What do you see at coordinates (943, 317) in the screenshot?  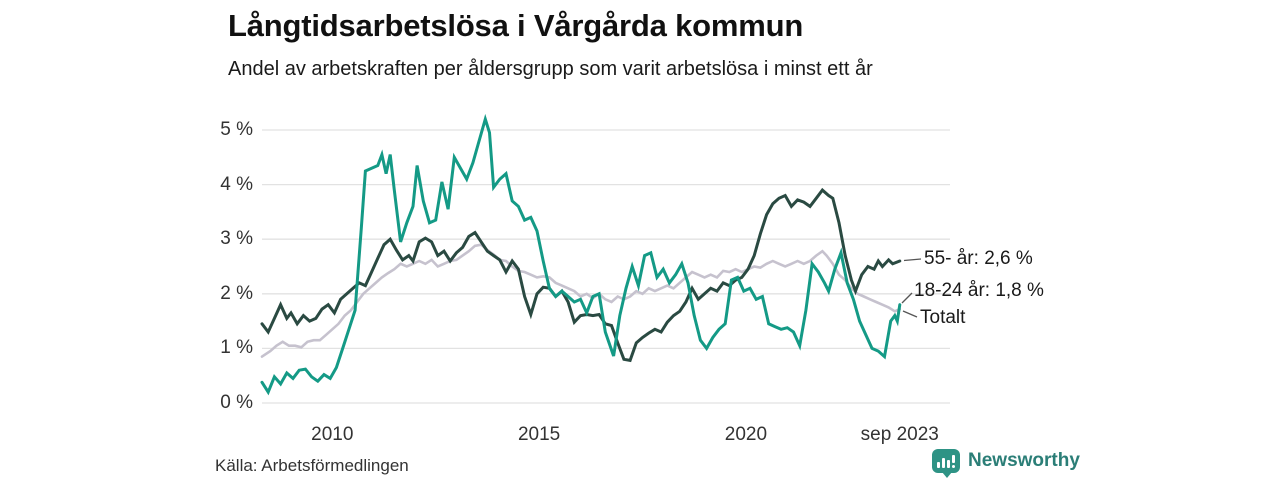 I see `series-end-label-totalt: Totalt` at bounding box center [943, 317].